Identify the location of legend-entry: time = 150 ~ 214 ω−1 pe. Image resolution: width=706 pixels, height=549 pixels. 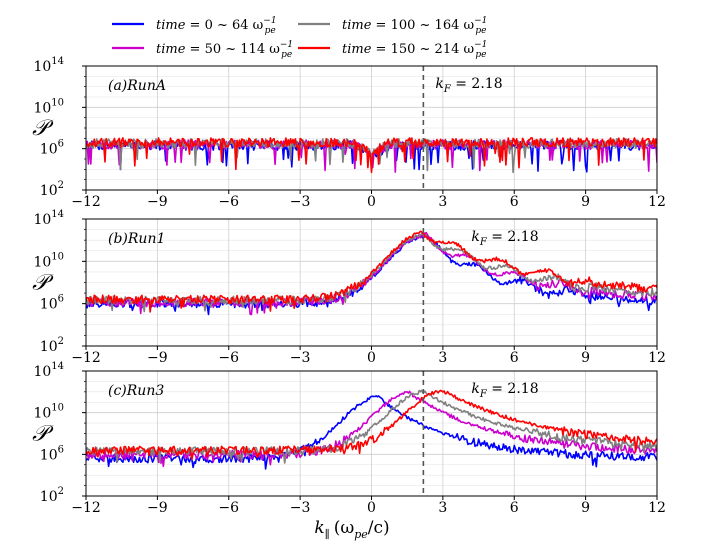
(392, 50).